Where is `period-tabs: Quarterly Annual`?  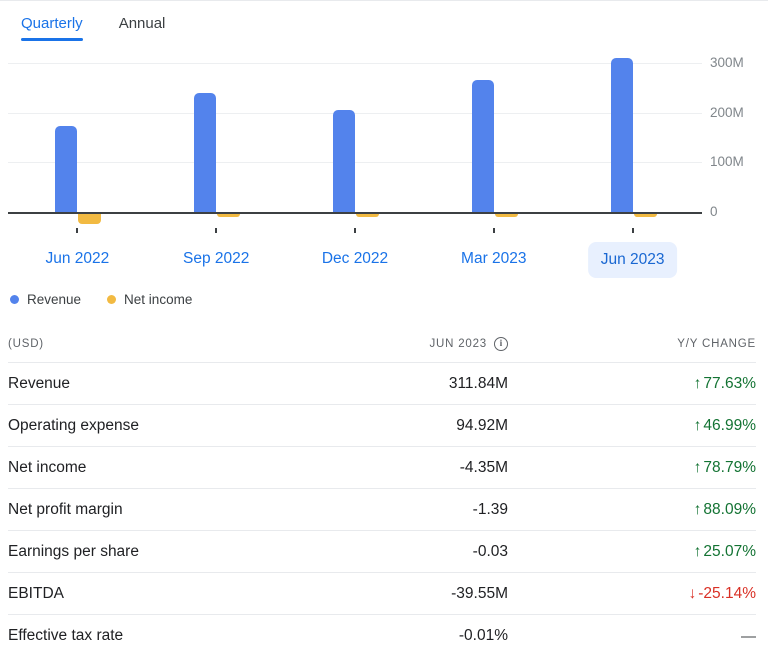 period-tabs: Quarterly Annual is located at coordinates (384, 21).